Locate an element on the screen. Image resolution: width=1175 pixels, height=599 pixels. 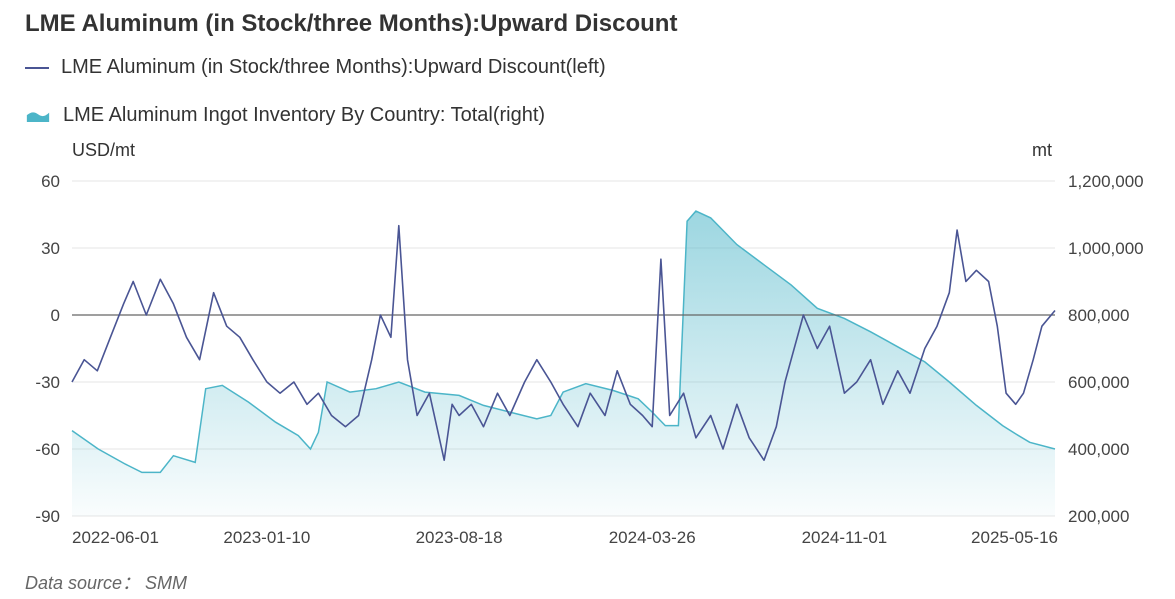
right-tick-label: 400,000 is located at coordinates (1098, 449).